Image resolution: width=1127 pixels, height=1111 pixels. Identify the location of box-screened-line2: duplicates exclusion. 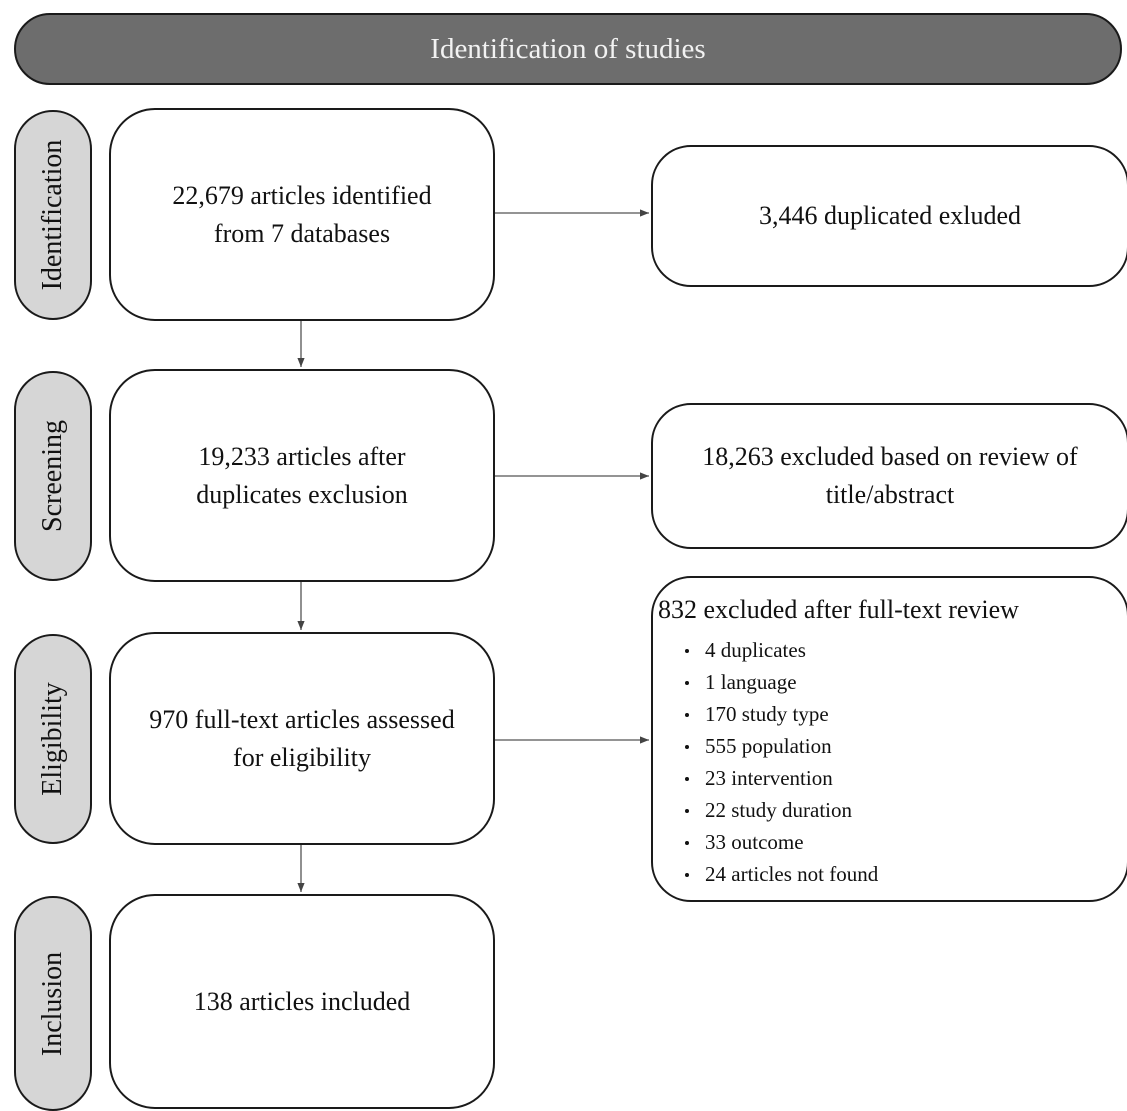
(302, 494).